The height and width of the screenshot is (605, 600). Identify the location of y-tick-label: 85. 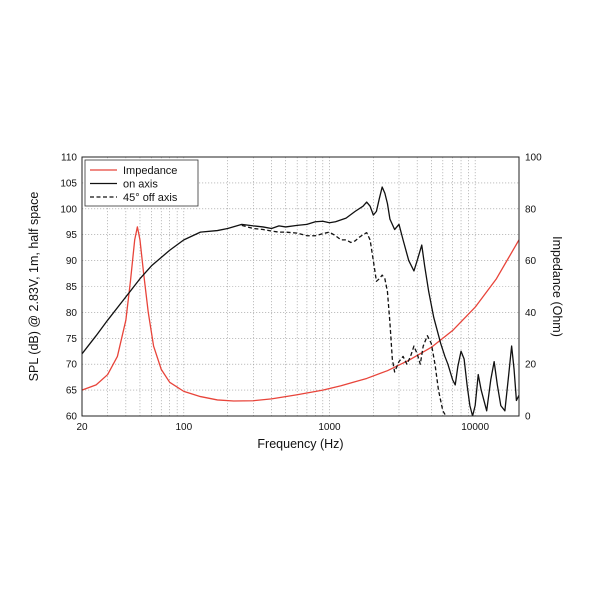
(72, 287).